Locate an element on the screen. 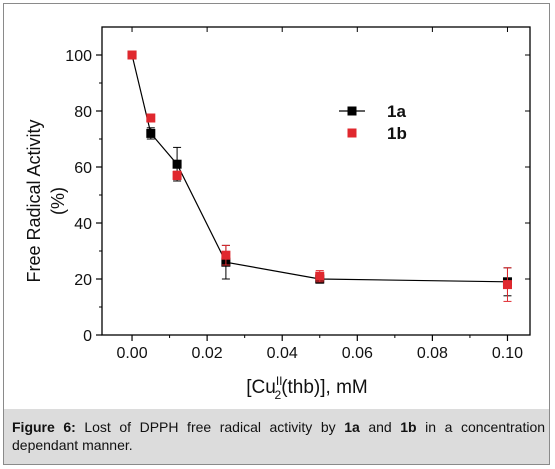  legend-label: 1a is located at coordinates (396, 111).